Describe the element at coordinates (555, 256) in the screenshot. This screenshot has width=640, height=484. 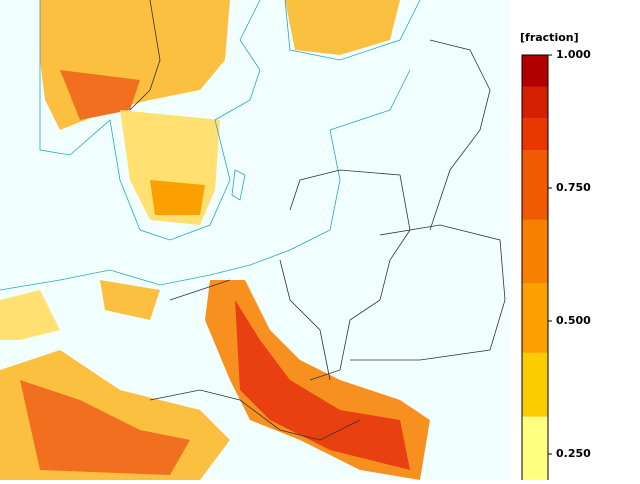
I see `colorbar: [fraction] 1.000 0.750 0.500 0.250` at that location.